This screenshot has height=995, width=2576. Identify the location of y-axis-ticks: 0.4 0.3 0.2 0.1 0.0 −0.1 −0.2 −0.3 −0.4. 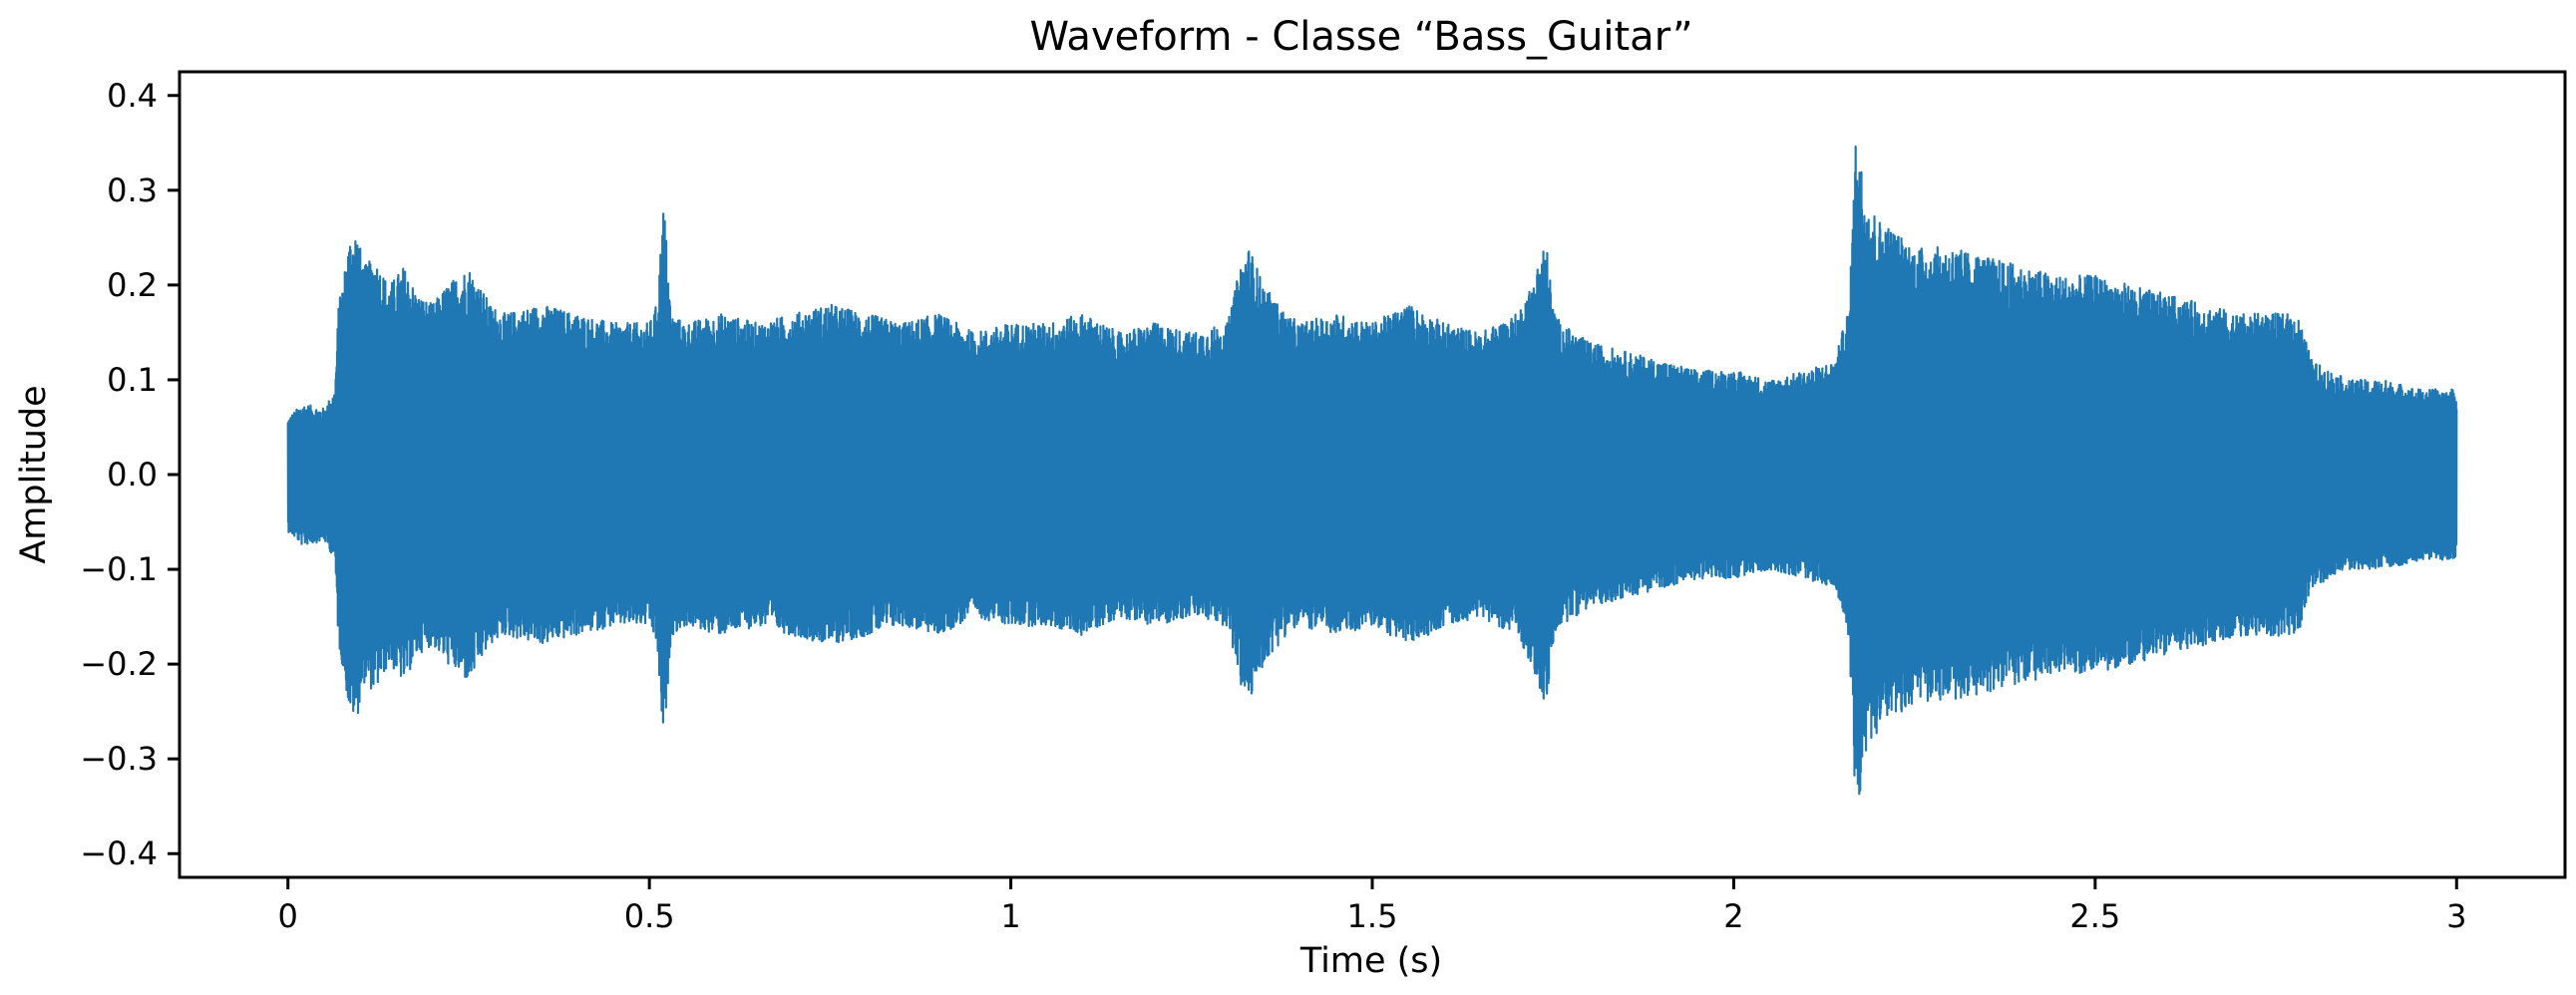
(130, 475).